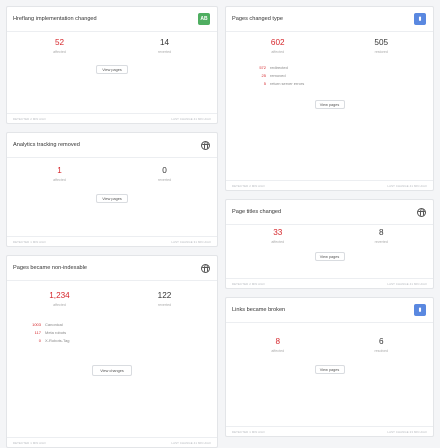 The width and height of the screenshot is (440, 448). I want to click on metric-value: 122, so click(164, 295).